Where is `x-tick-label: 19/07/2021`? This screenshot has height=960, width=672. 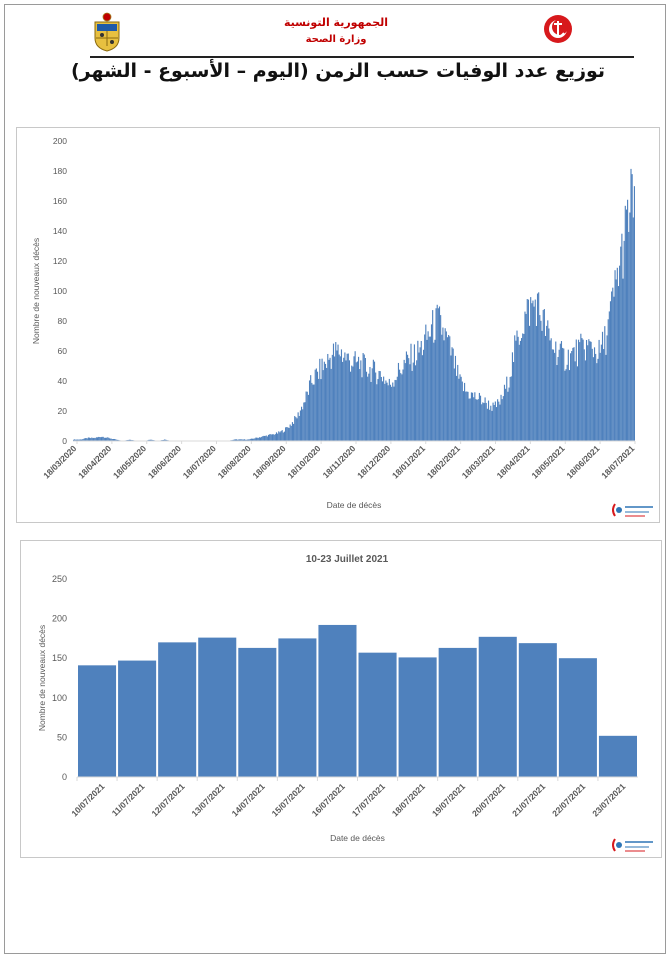 x-tick-label: 19/07/2021 is located at coordinates (448, 799).